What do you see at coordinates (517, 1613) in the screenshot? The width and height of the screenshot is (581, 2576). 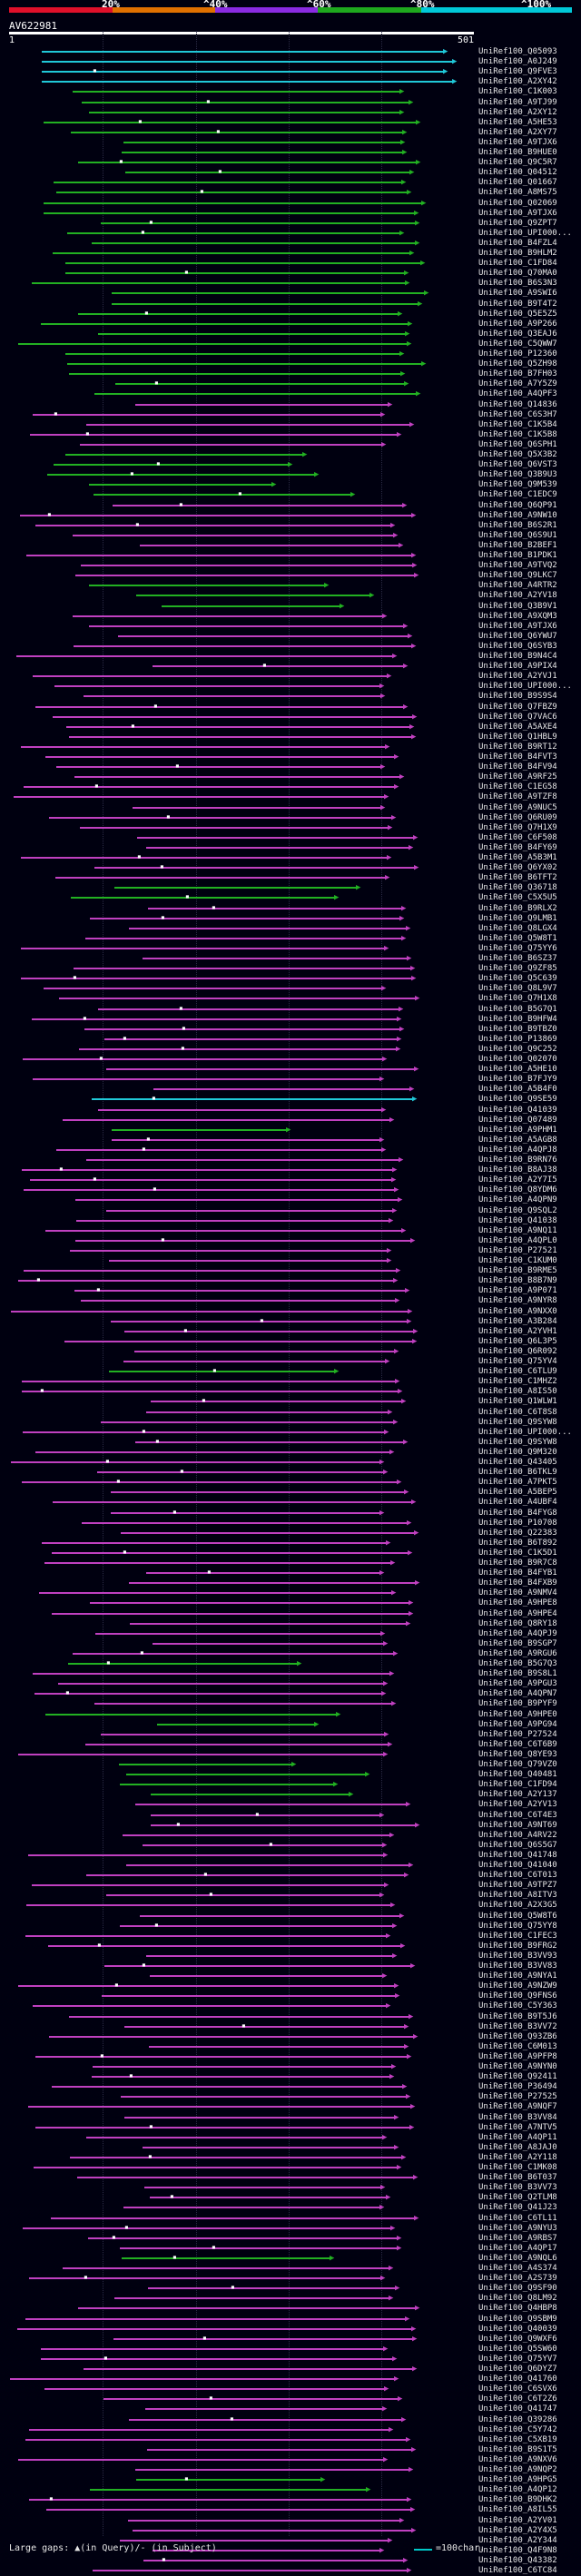 I see `hit-label: UniRef100_A9HPE4` at bounding box center [517, 1613].